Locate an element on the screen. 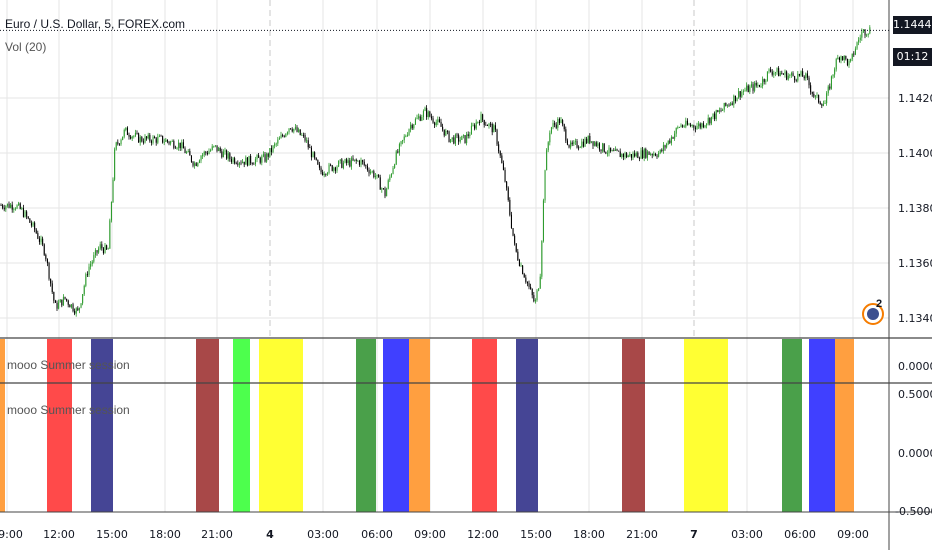 The width and height of the screenshot is (932, 550). price-axis-label: 1.13800 is located at coordinates (915, 208).